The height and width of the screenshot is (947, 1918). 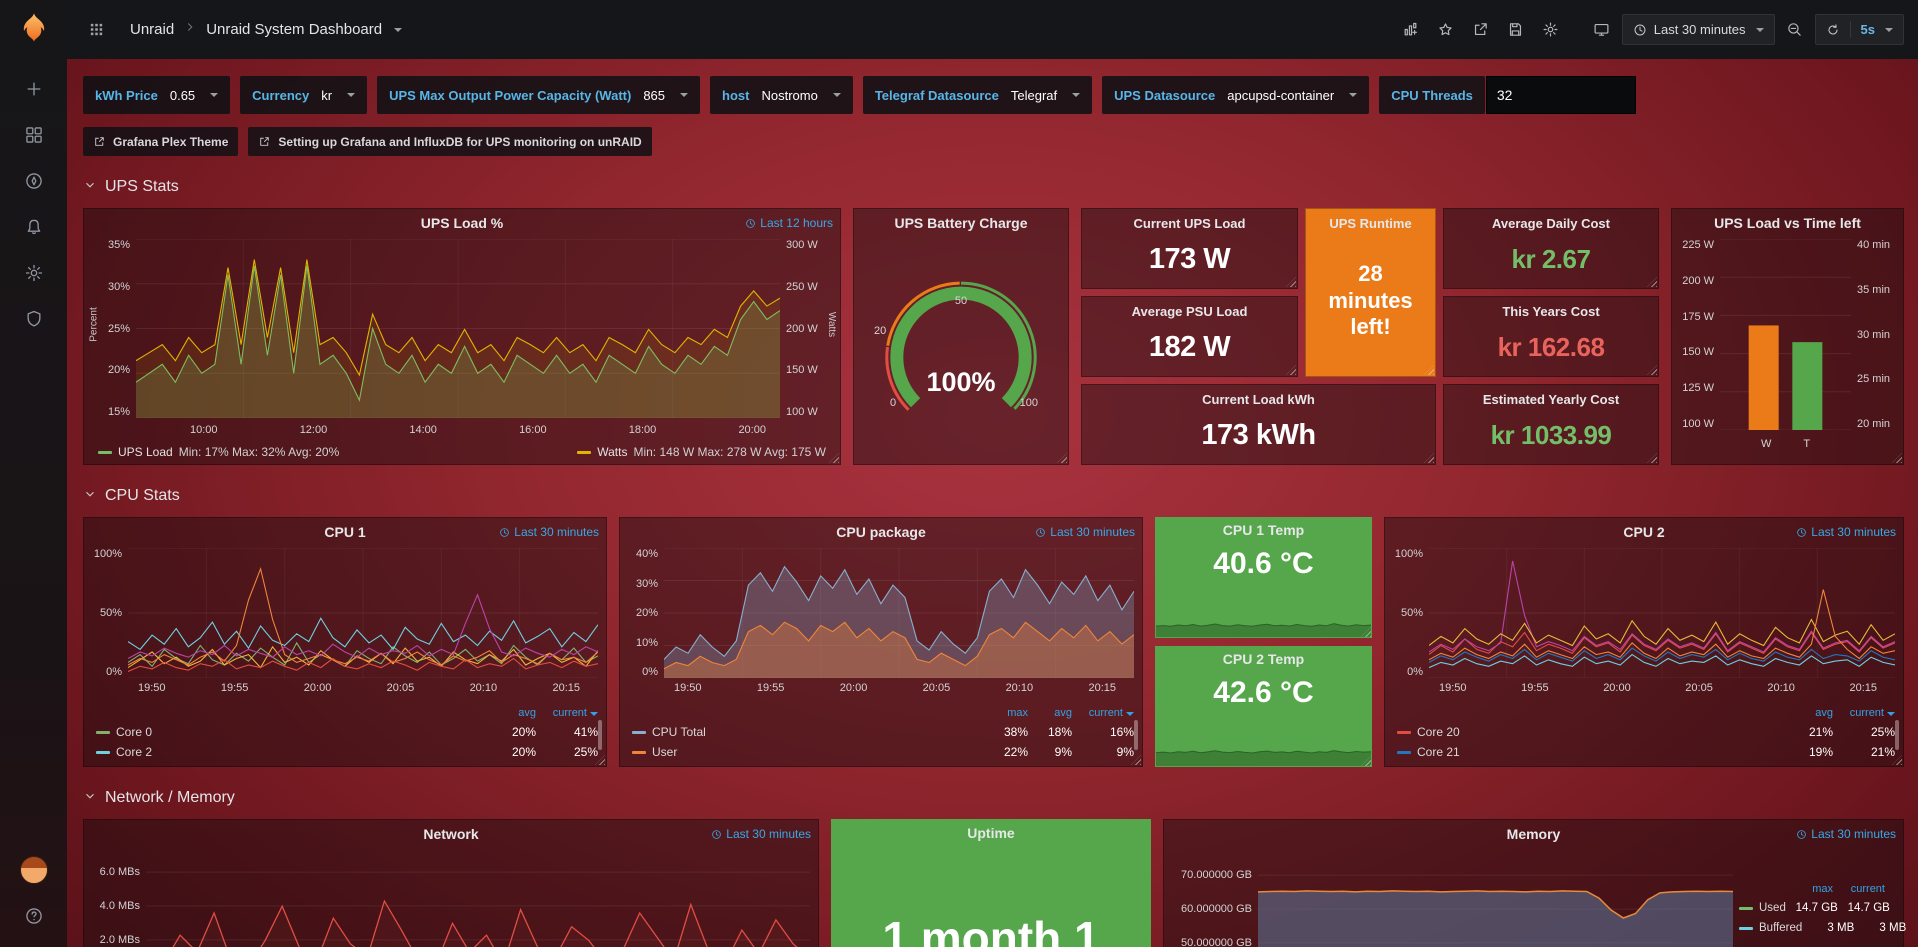 What do you see at coordinates (478, 898) in the screenshot?
I see `network-chart` at bounding box center [478, 898].